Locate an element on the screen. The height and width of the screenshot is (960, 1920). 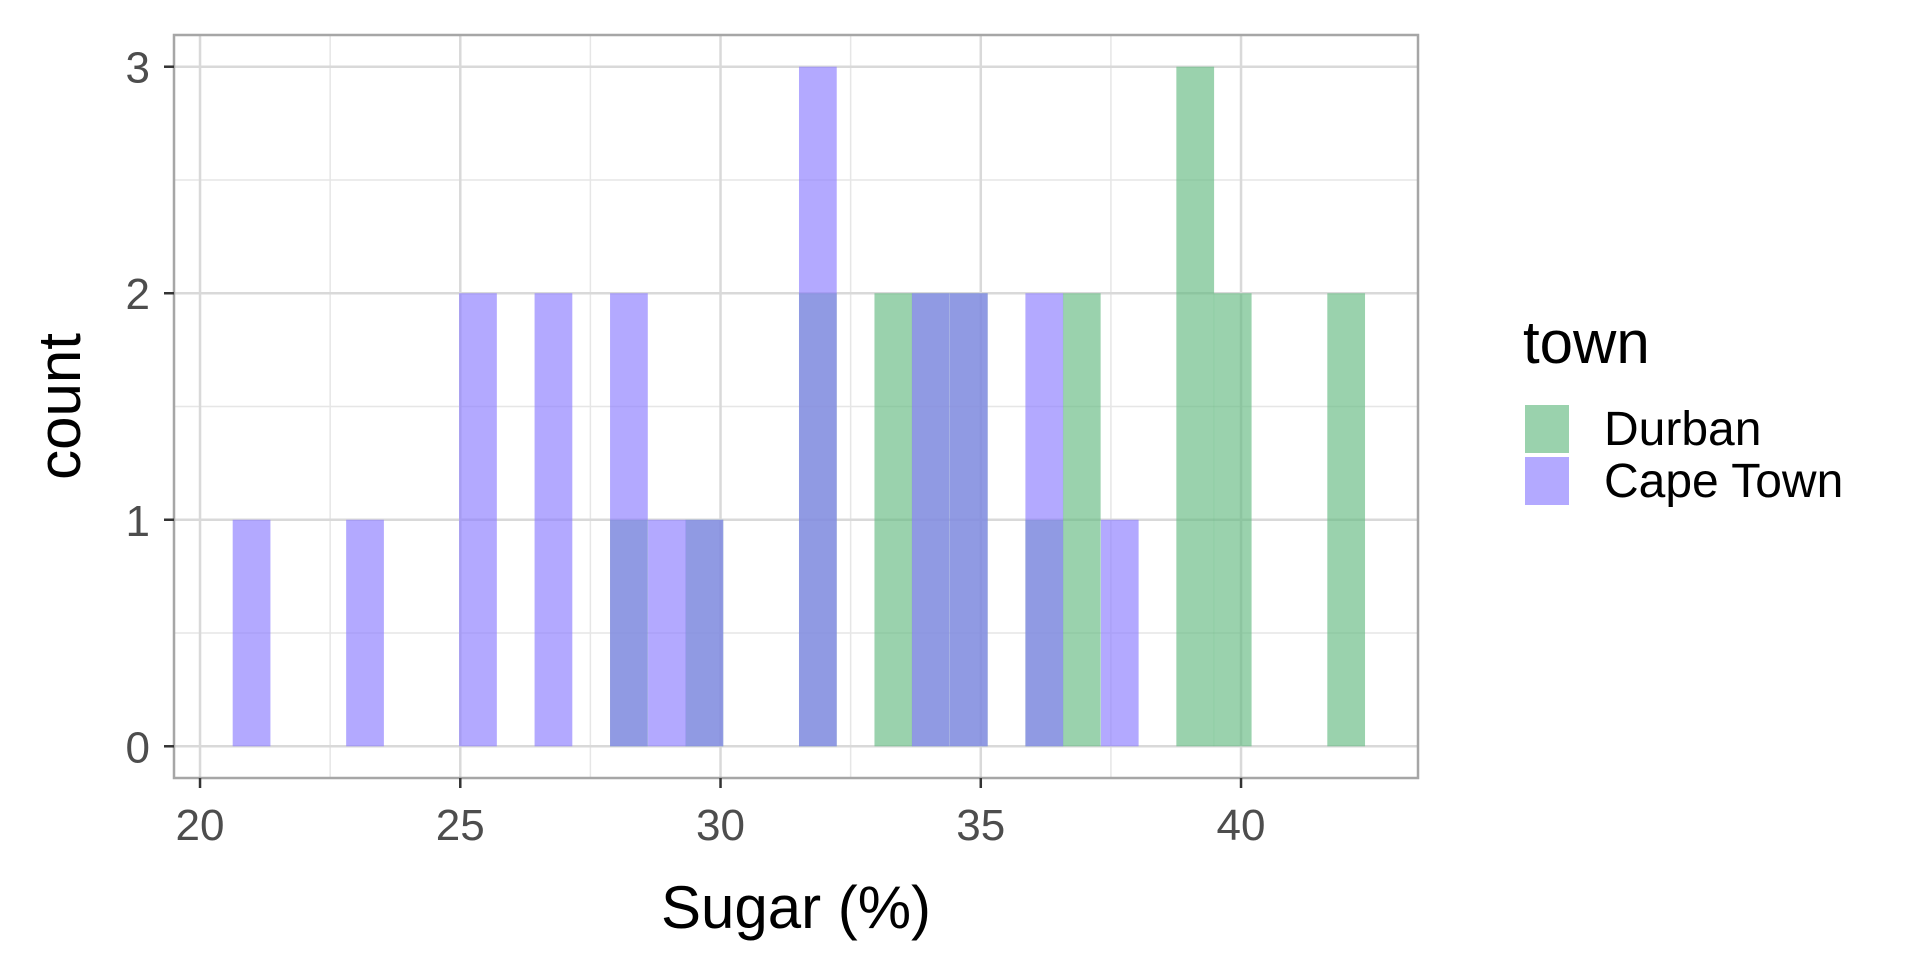
legend-key-cape-town is located at coordinates (1547, 481).